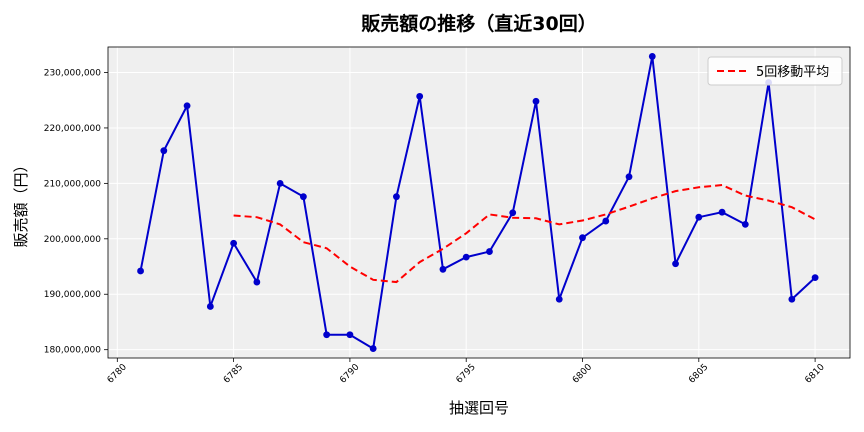 Image resolution: width=864 pixels, height=432 pixels. What do you see at coordinates (582, 373) in the screenshot?
I see `x-tick-label: 6800` at bounding box center [582, 373].